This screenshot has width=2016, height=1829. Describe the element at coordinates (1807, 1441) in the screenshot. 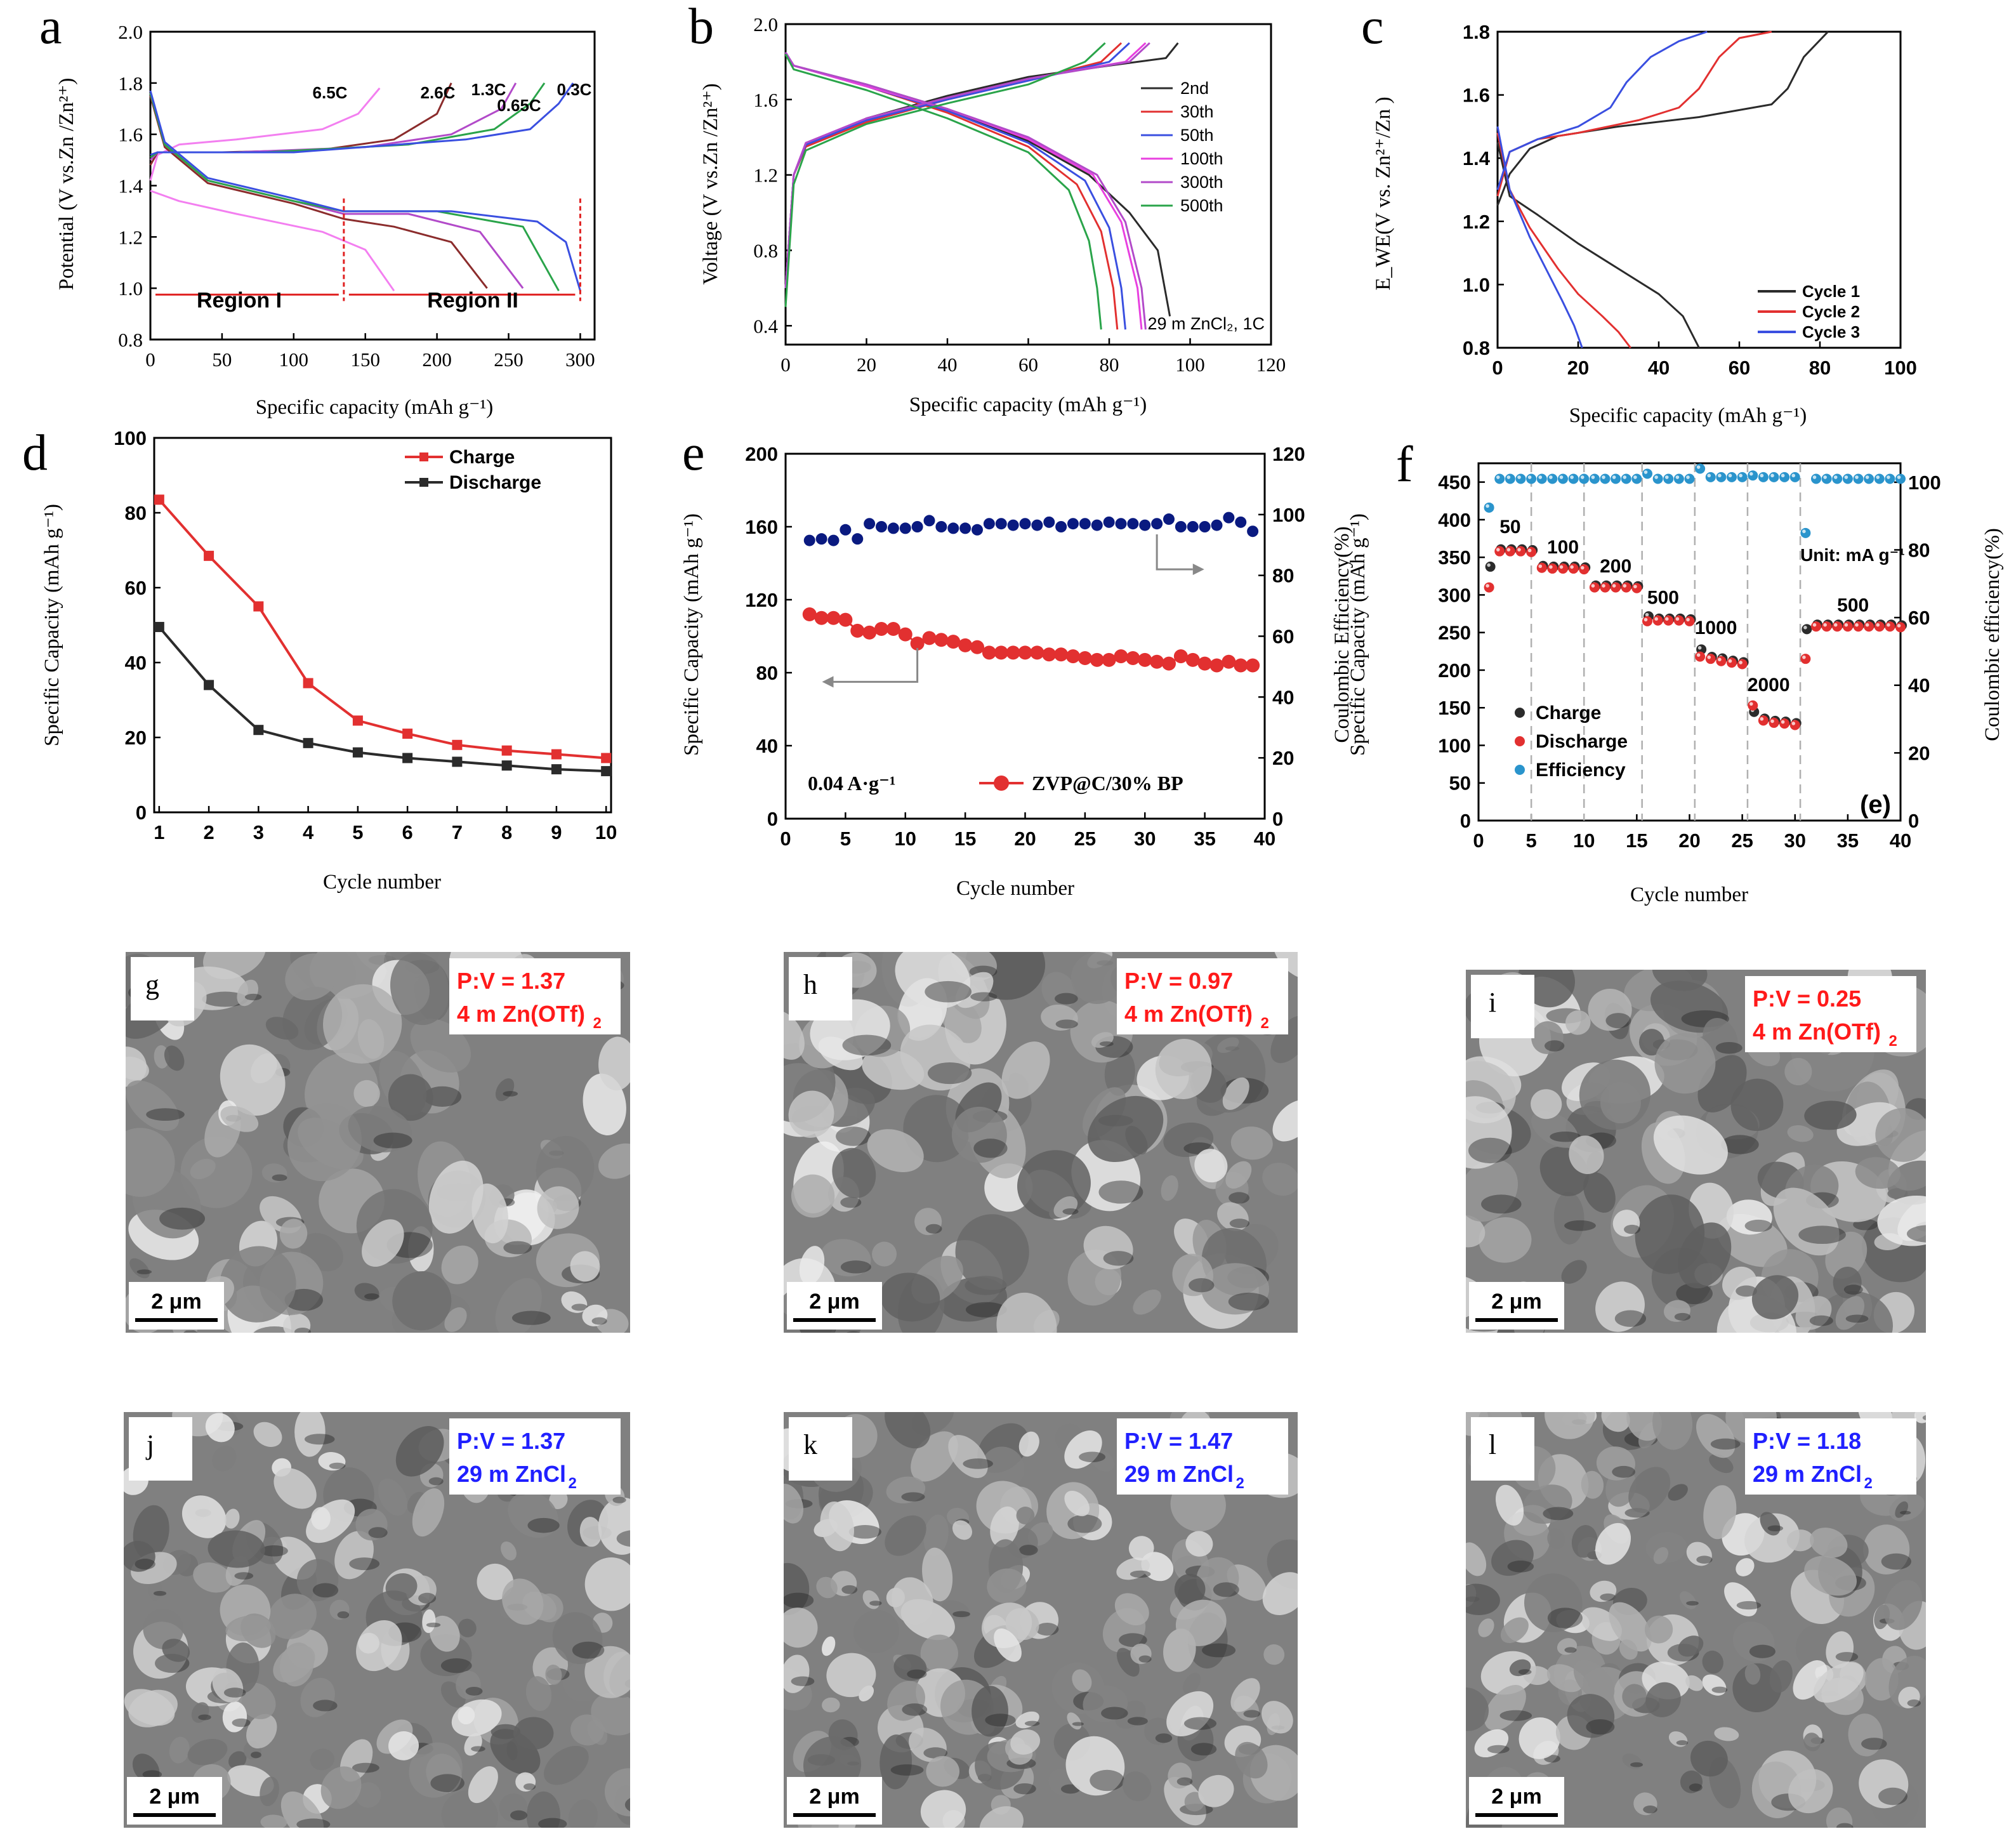

I see `sem-ratio-label: P:V = 1.18` at that location.